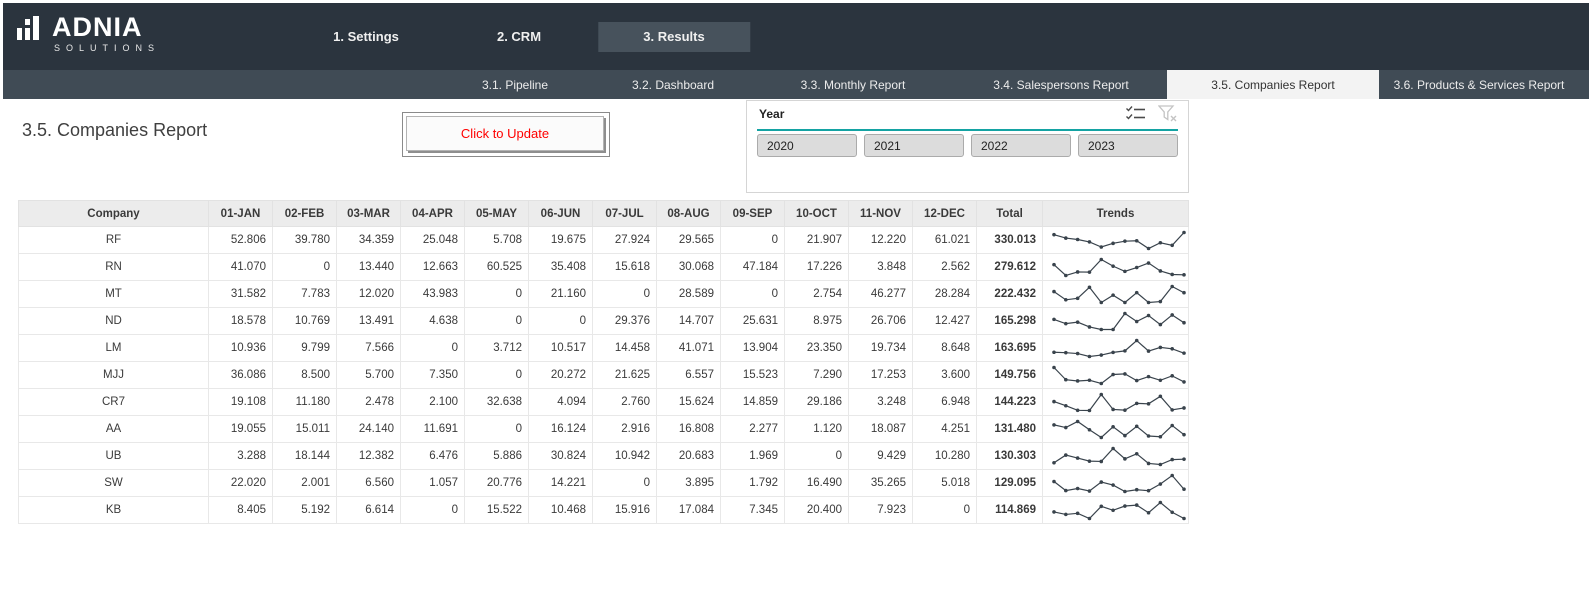 This screenshot has height=609, width=1589. I want to click on value-cell-12-dec: 61.021, so click(944, 240).